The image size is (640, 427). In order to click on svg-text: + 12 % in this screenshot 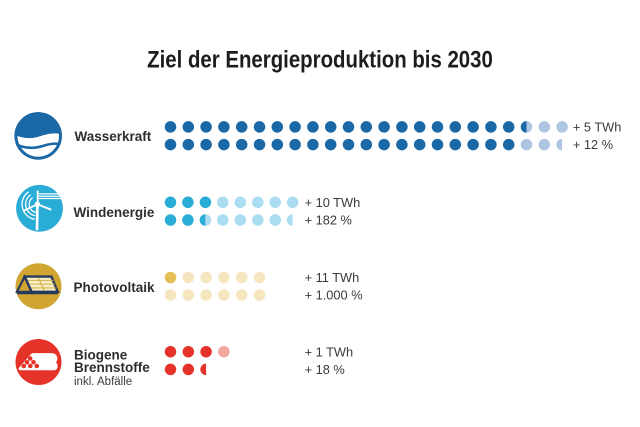, I will do `click(593, 144)`.